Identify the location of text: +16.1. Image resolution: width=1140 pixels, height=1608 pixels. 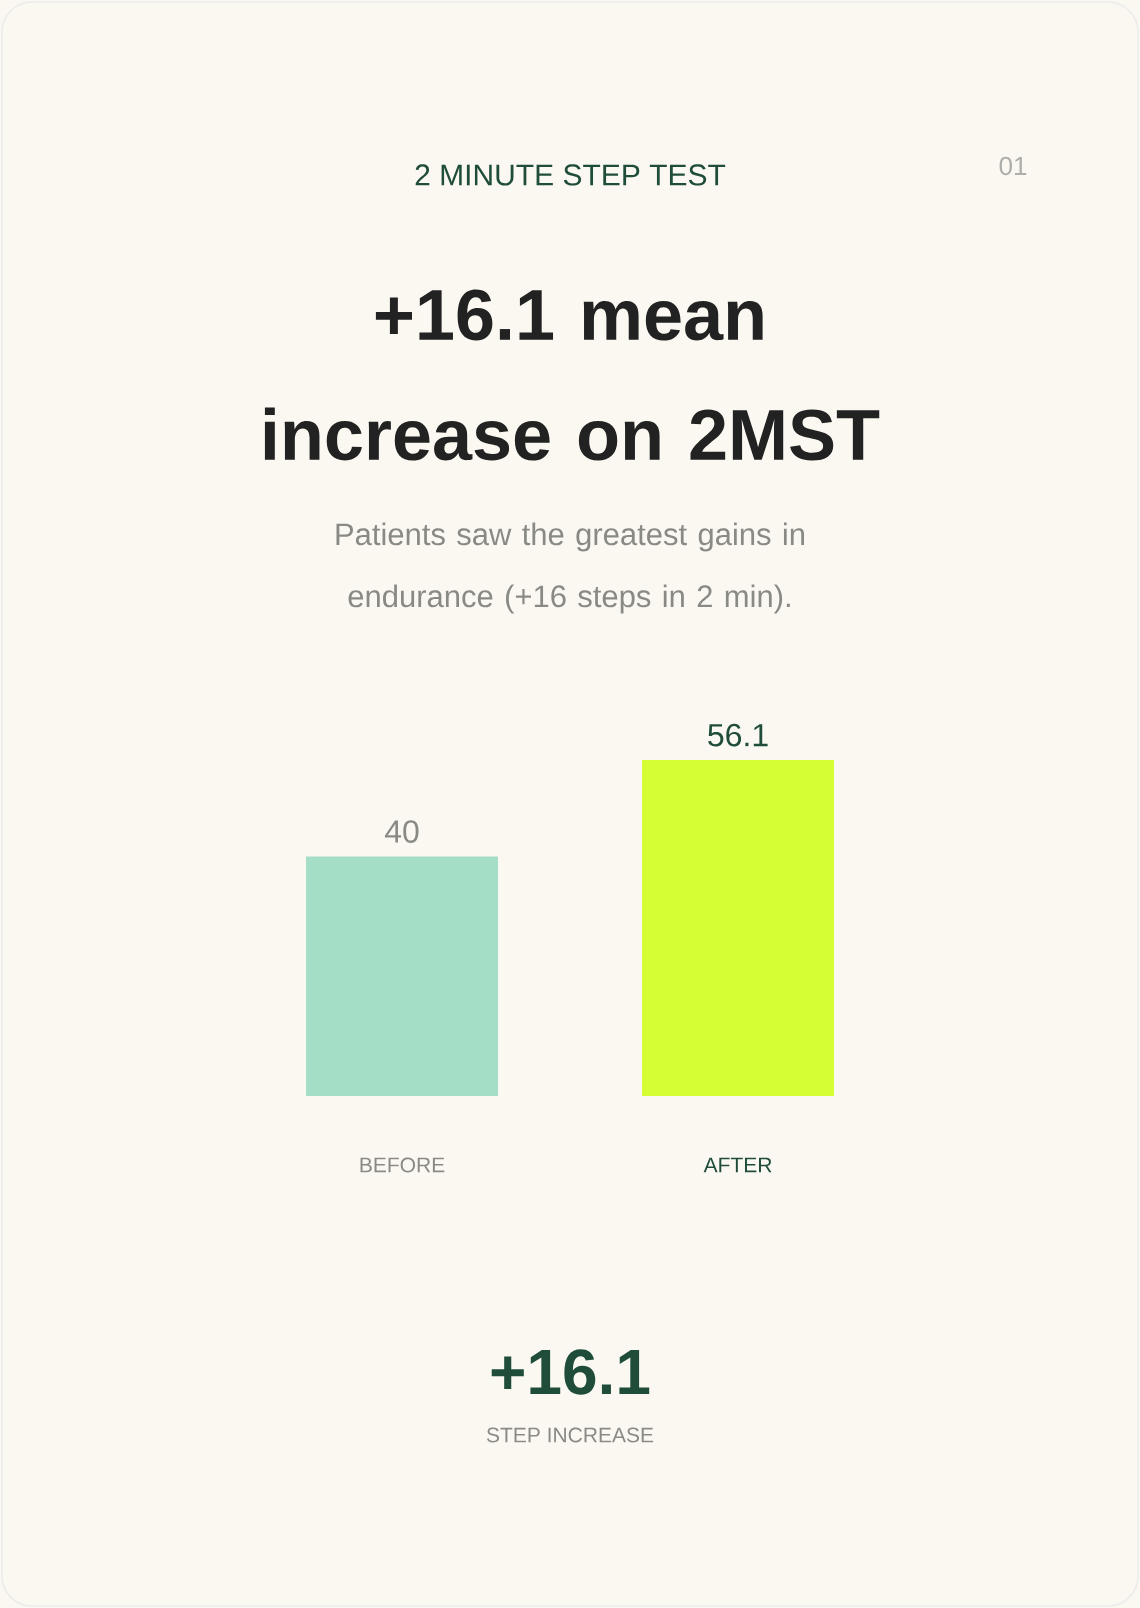
(570, 1372).